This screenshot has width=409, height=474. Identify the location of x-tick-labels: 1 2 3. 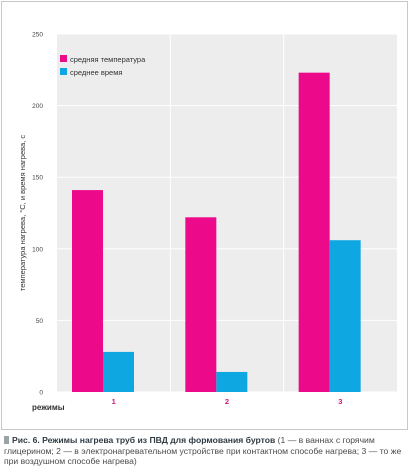
(227, 401).